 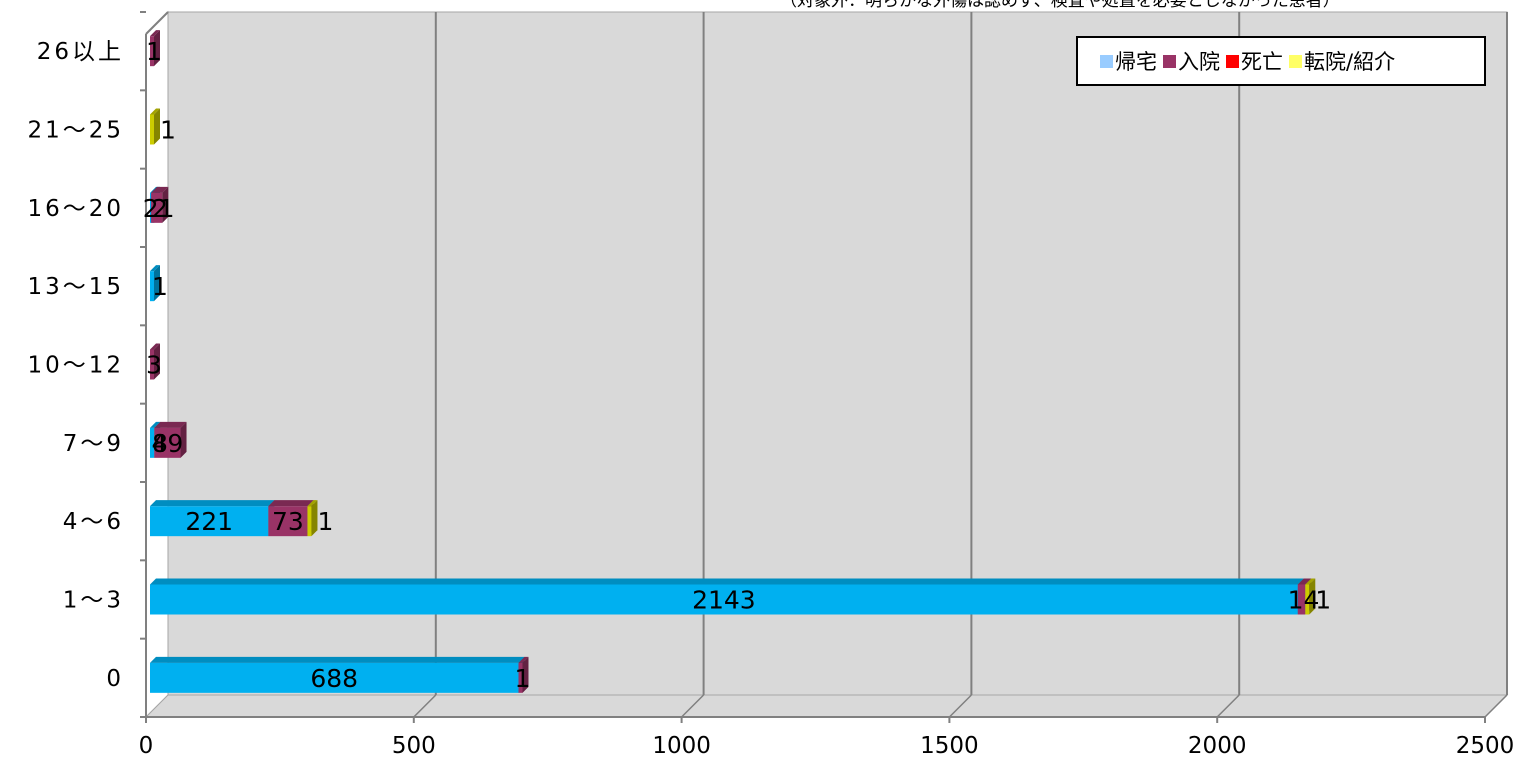 What do you see at coordinates (75, 131) in the screenshot?
I see `y-tick-label: 21～25` at bounding box center [75, 131].